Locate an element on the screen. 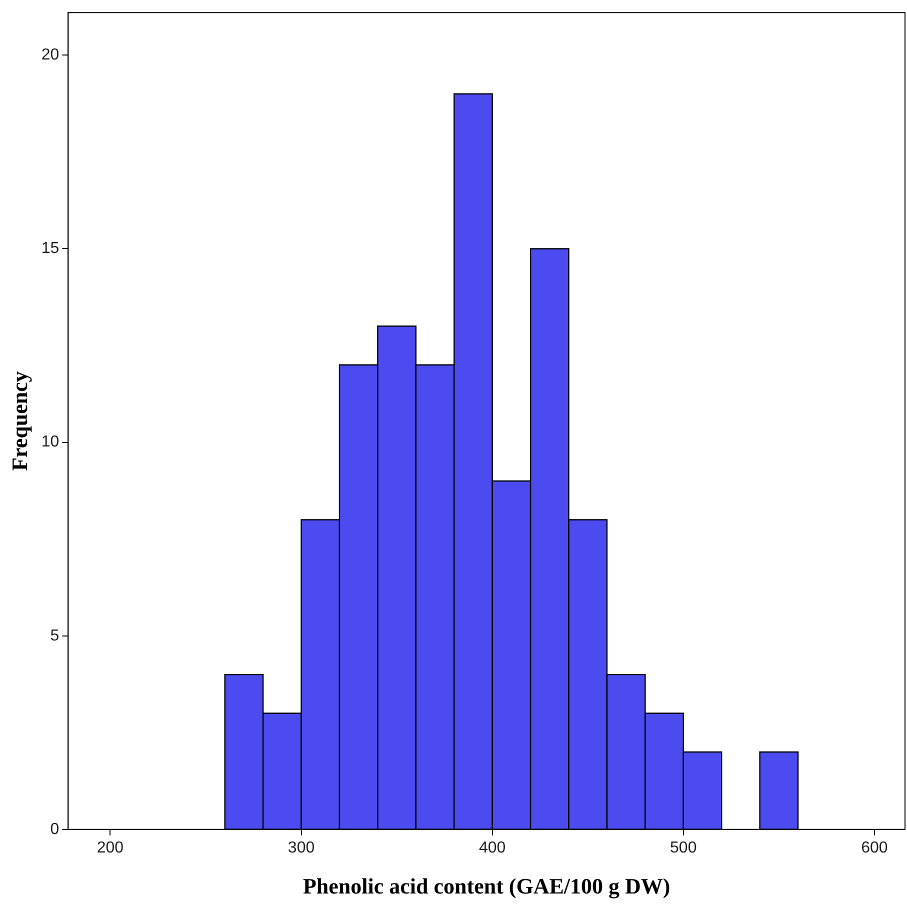 The image size is (907, 915). x-tick-label: 200 is located at coordinates (110, 847).